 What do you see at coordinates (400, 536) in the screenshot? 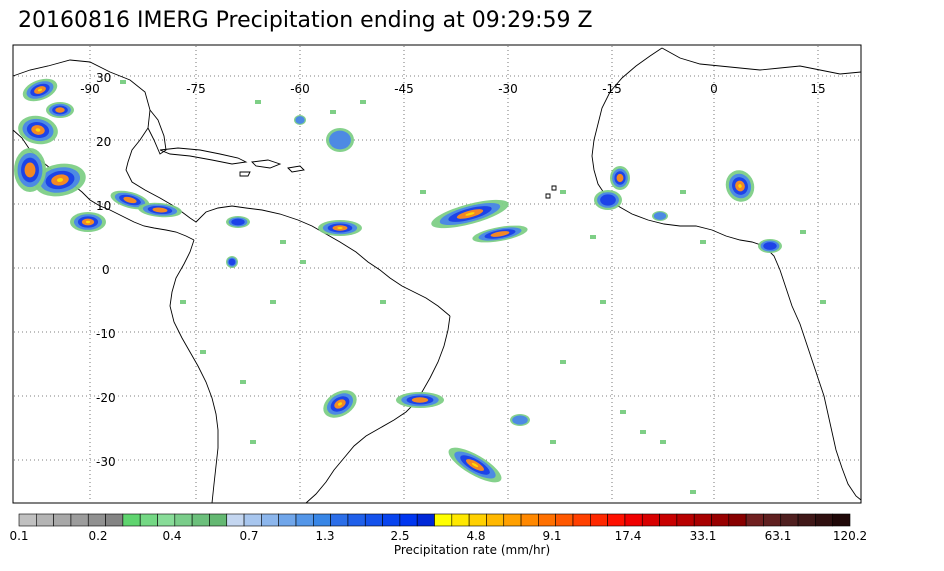
I see `colorbar-label: 2.5` at bounding box center [400, 536].